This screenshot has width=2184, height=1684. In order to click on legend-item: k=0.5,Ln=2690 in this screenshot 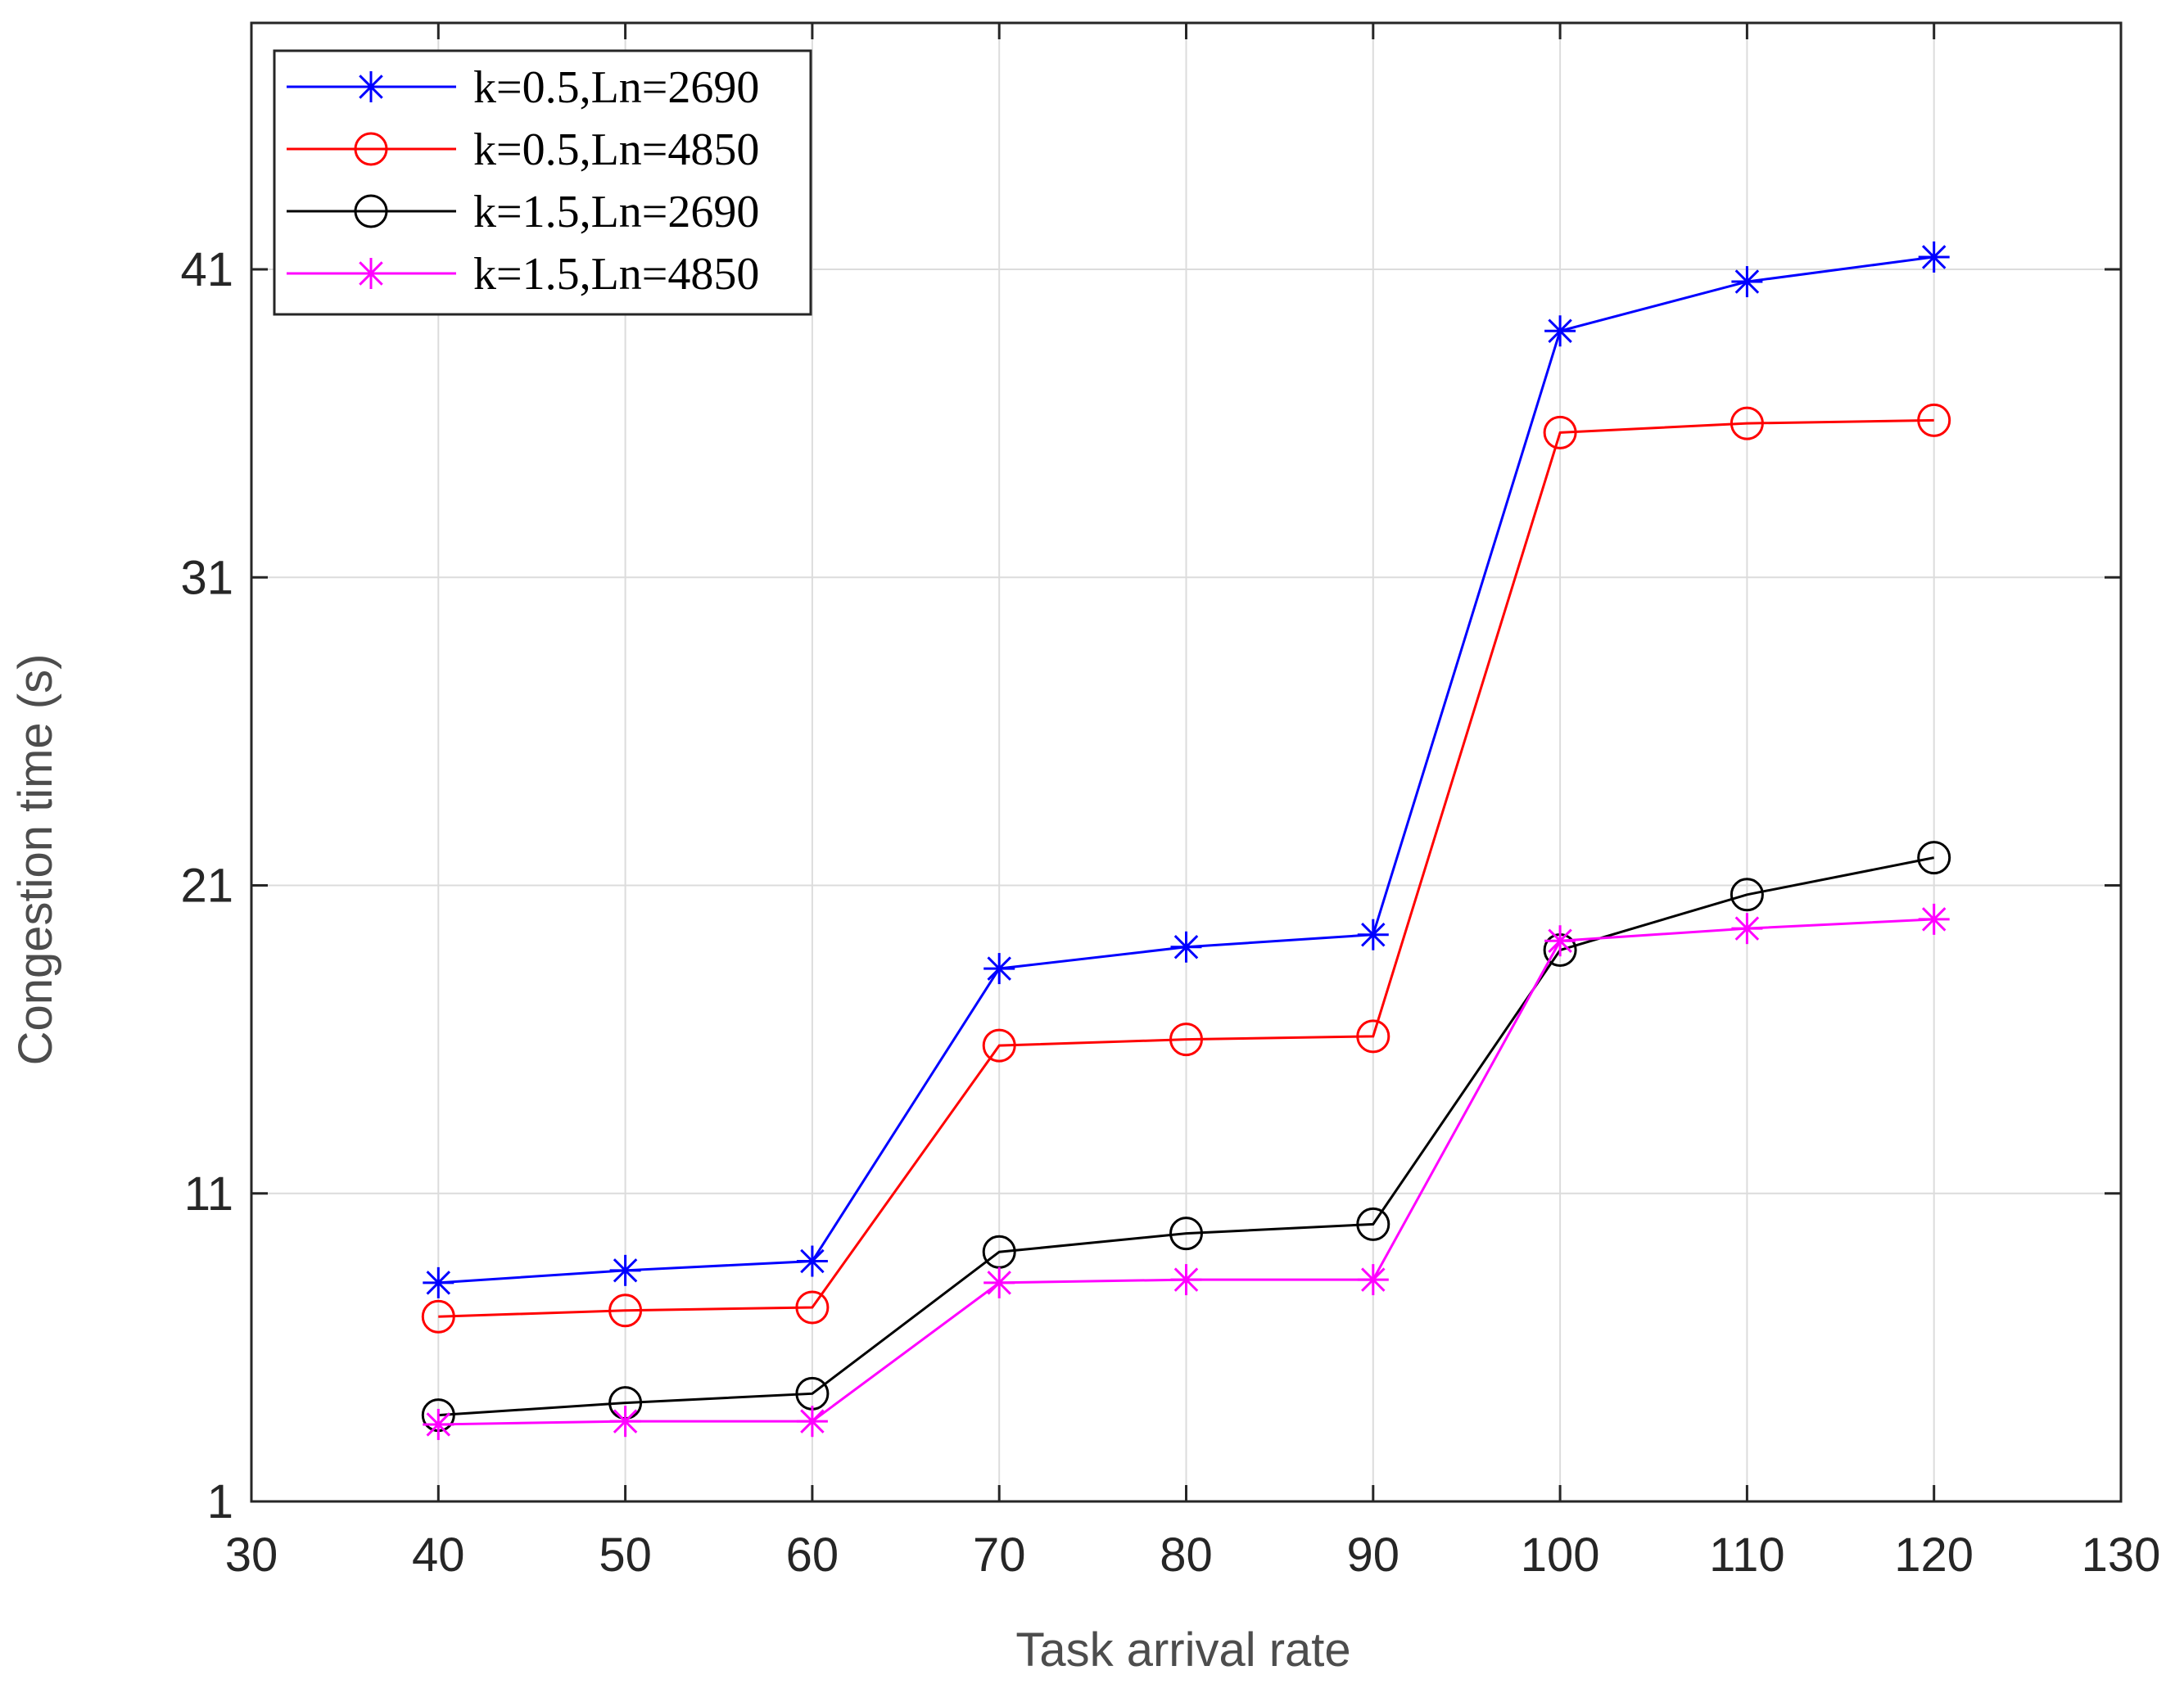, I will do `click(523, 87)`.